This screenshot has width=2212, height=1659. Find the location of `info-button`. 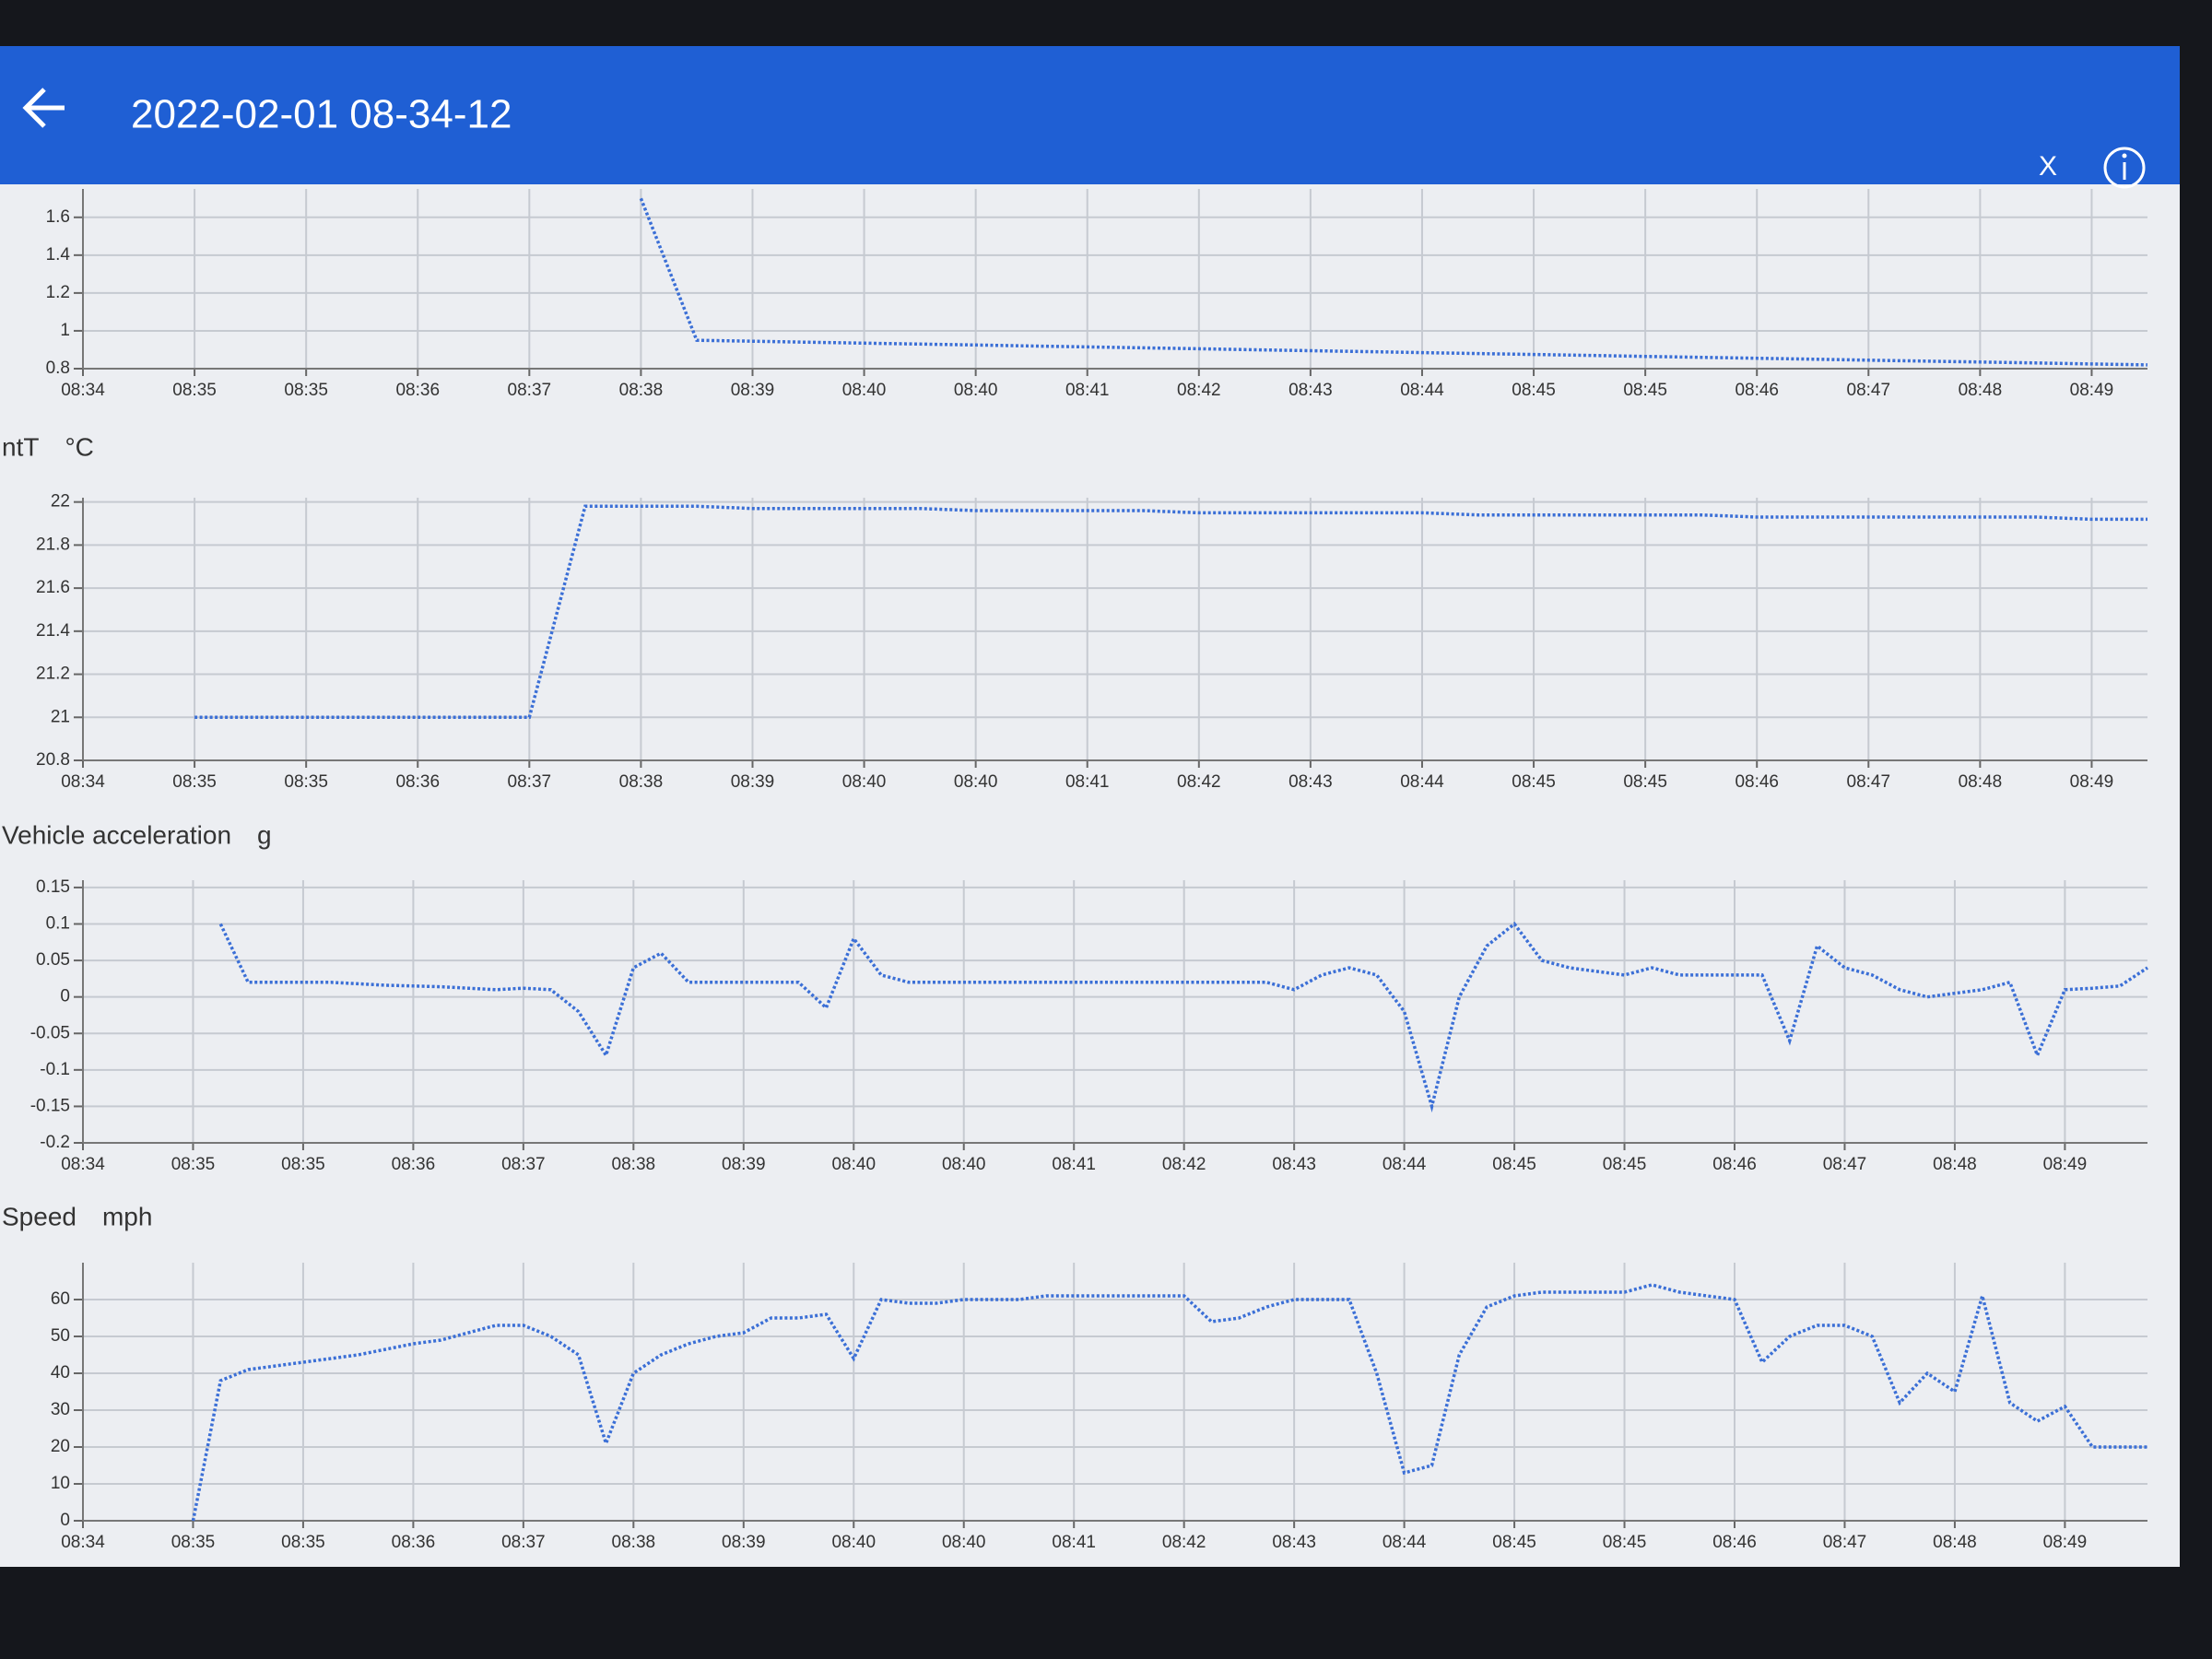

info-button is located at coordinates (2124, 168).